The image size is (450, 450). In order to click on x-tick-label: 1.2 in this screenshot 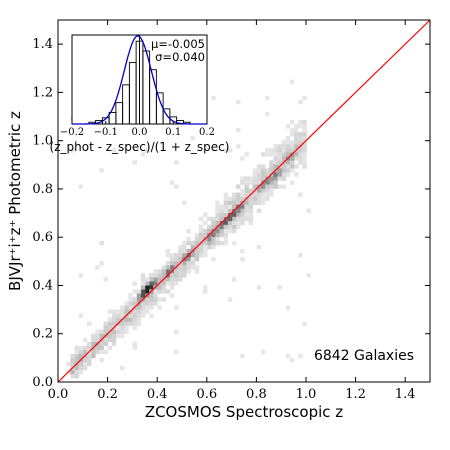, I will do `click(355, 394)`.